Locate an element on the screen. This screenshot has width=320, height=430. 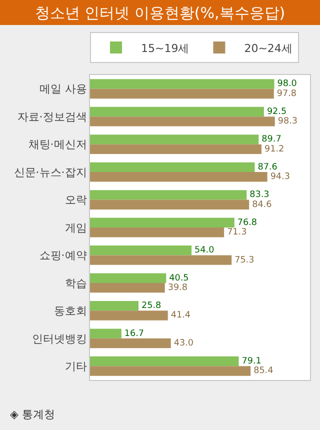
y-tick-label: 동호회 is located at coordinates (70, 311).